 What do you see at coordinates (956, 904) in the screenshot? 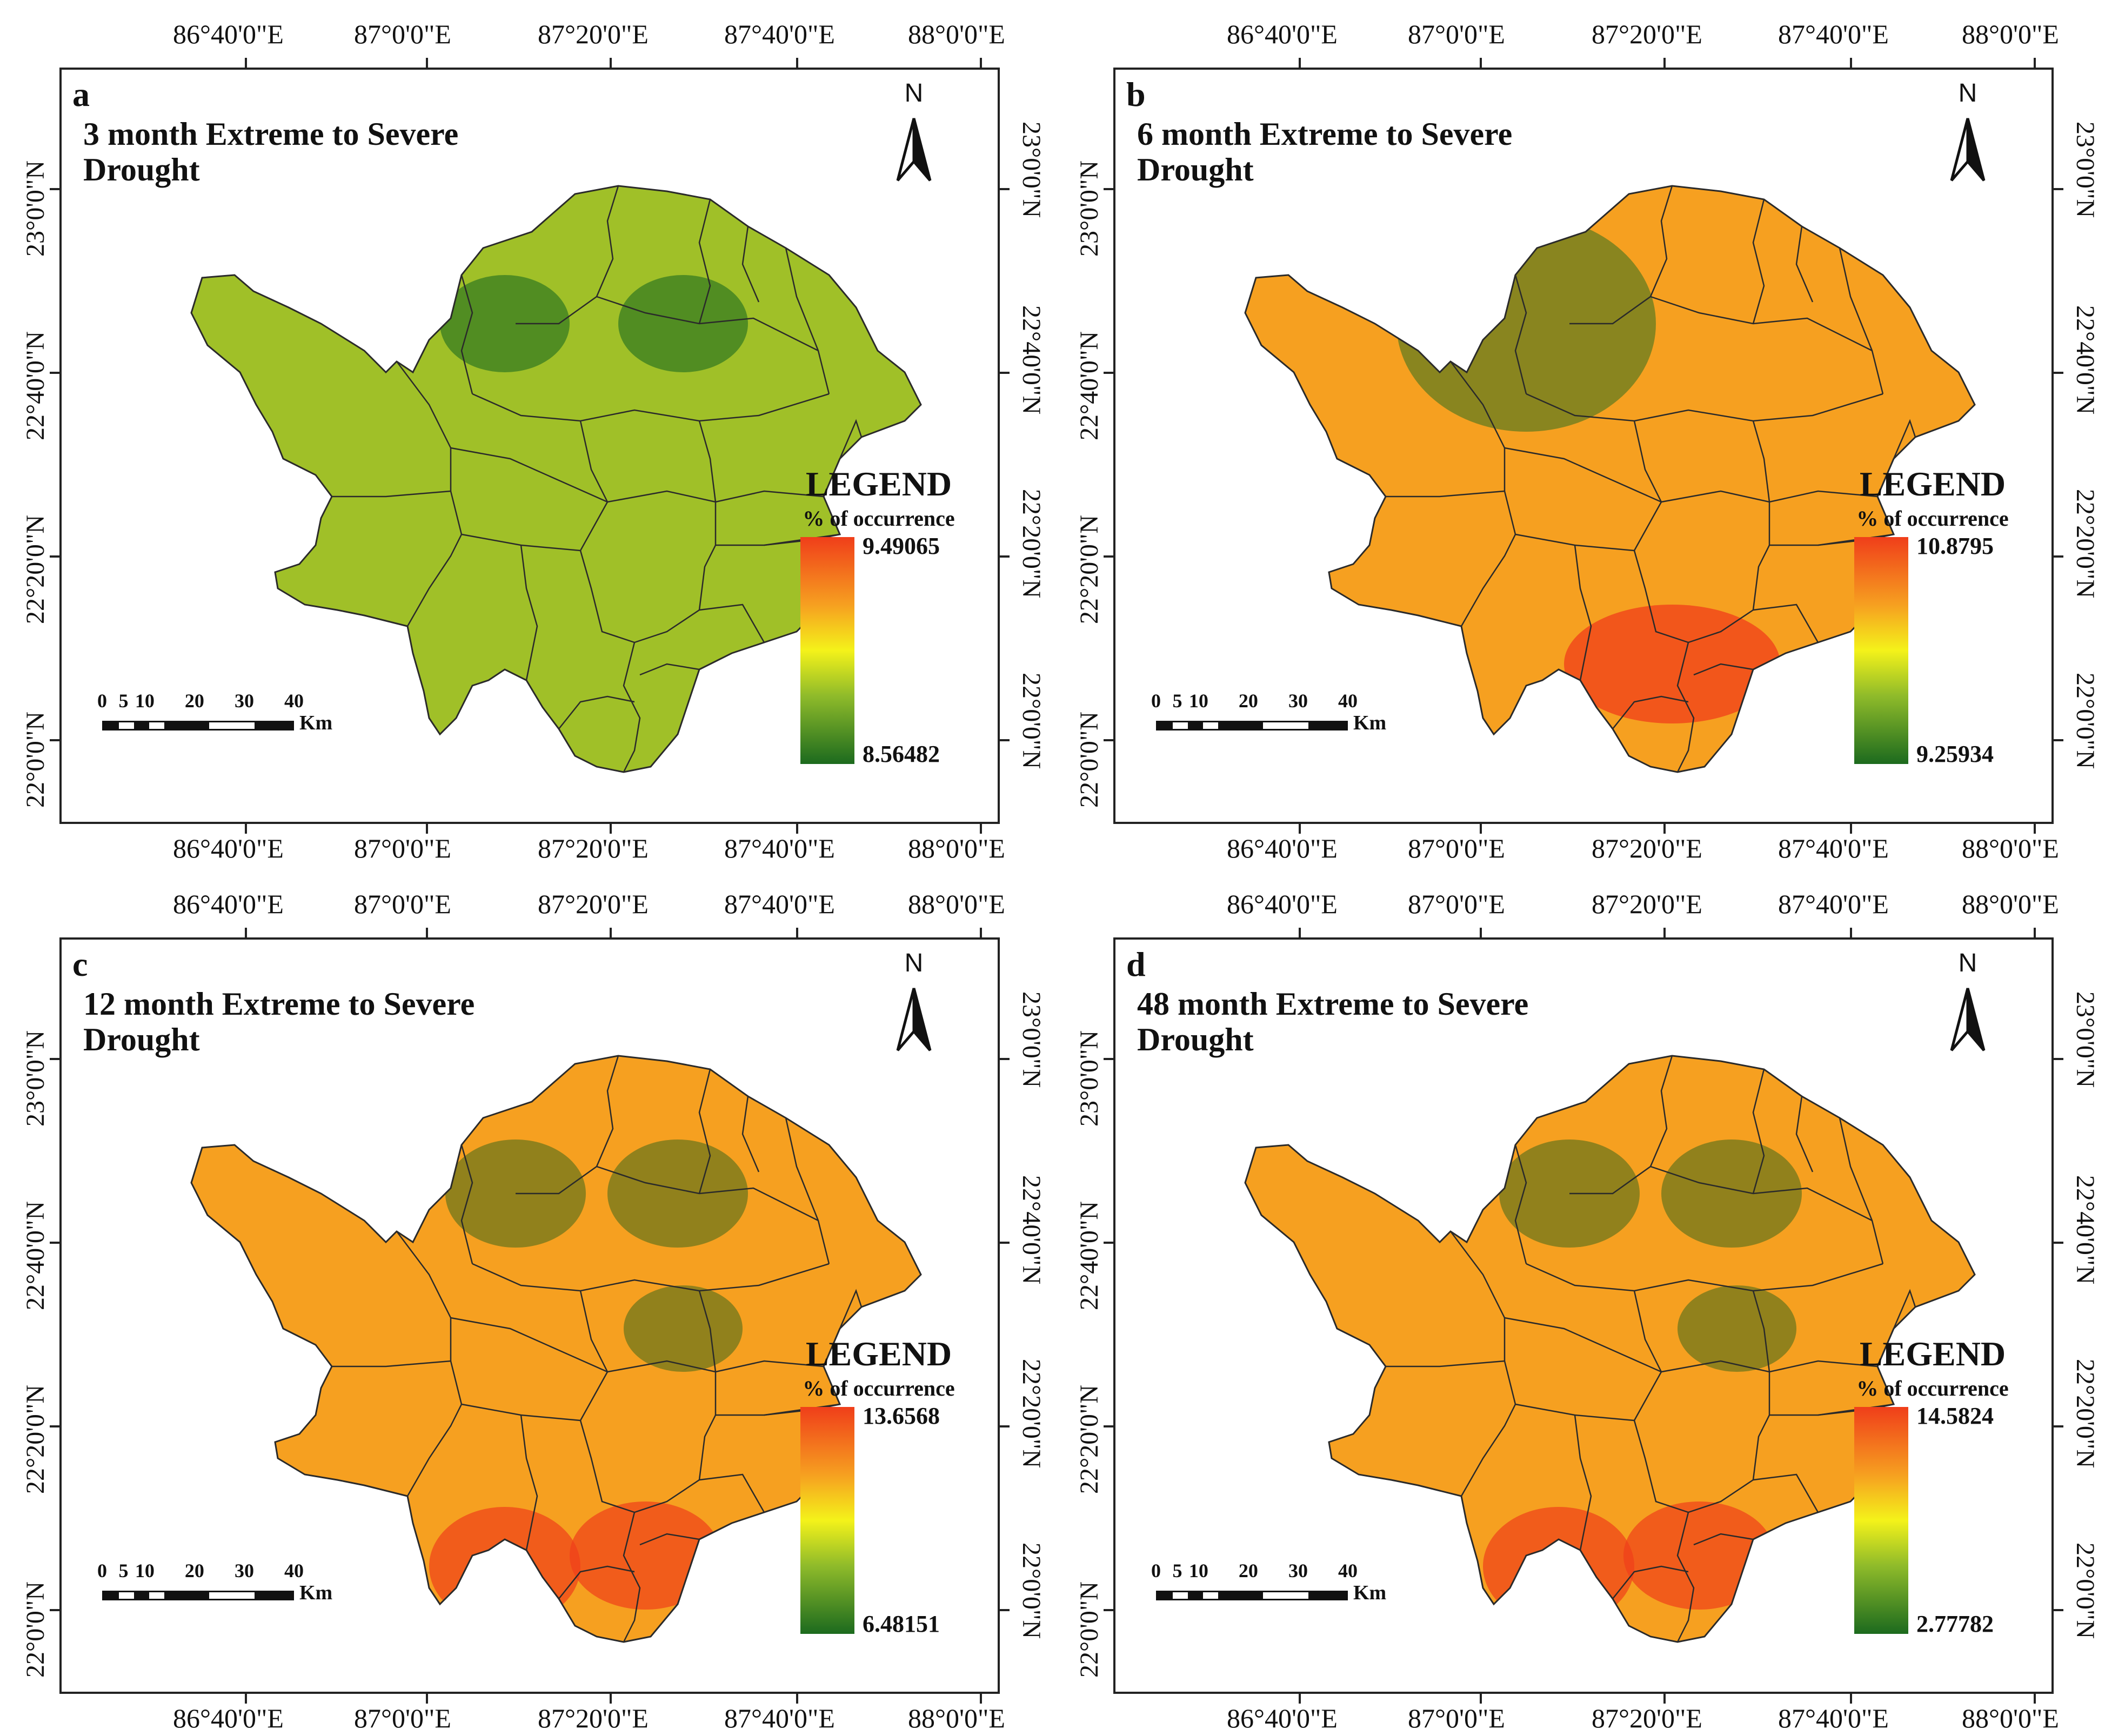
I see `longitude-label: 88°0'0"E` at bounding box center [956, 904].